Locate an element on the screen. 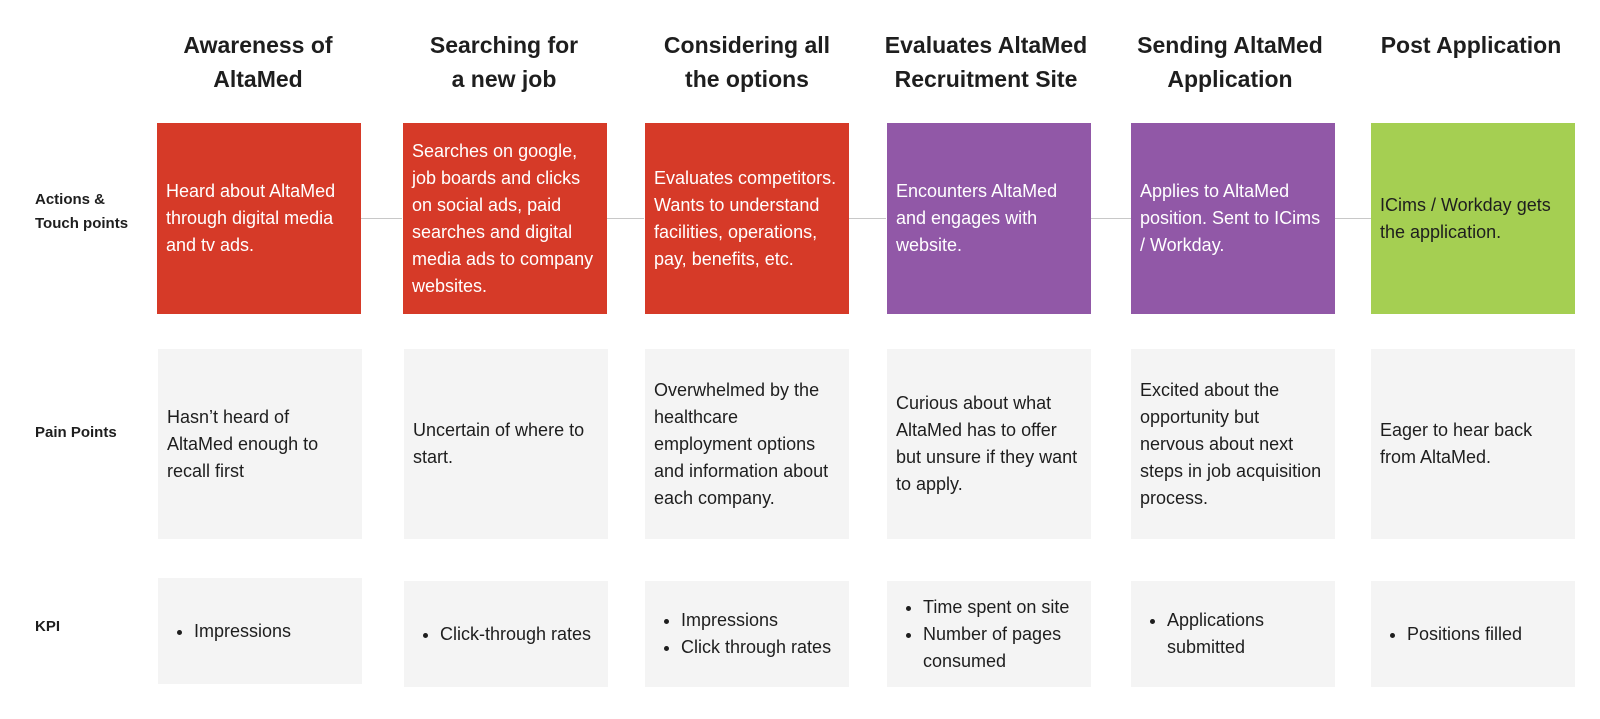 The width and height of the screenshot is (1600, 719). kpi-item: Click-through rates is located at coordinates (519, 634).